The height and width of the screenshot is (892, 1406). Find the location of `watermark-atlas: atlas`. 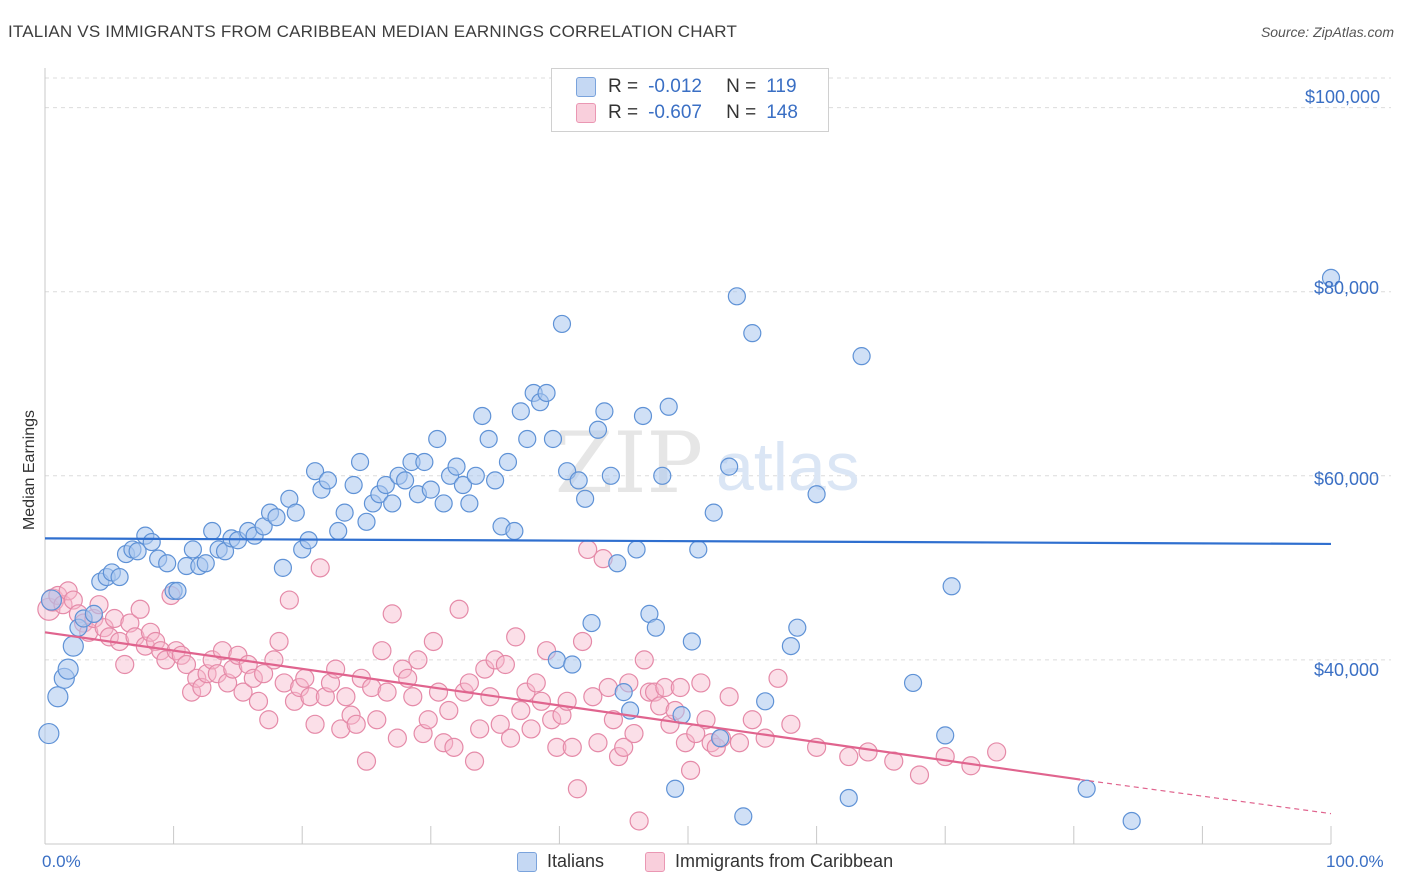

watermark-atlas: atlas is located at coordinates (788, 467).